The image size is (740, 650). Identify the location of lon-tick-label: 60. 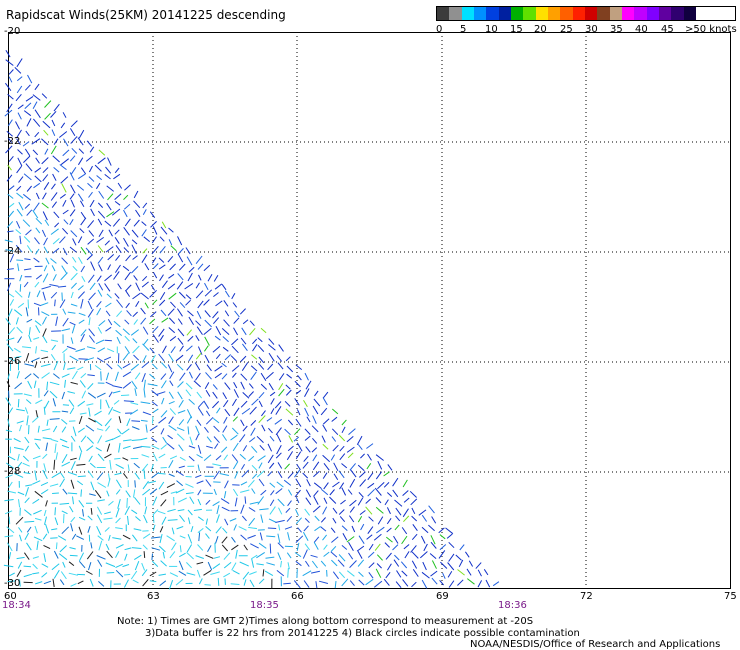
(10, 596).